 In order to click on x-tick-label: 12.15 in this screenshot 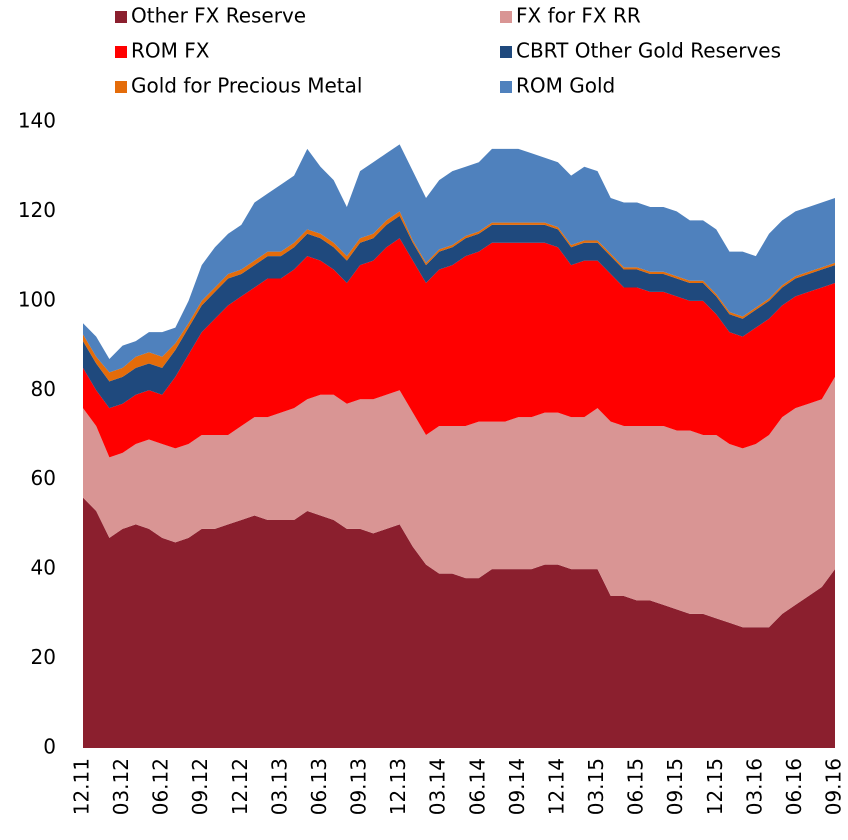, I will do `click(715, 786)`.